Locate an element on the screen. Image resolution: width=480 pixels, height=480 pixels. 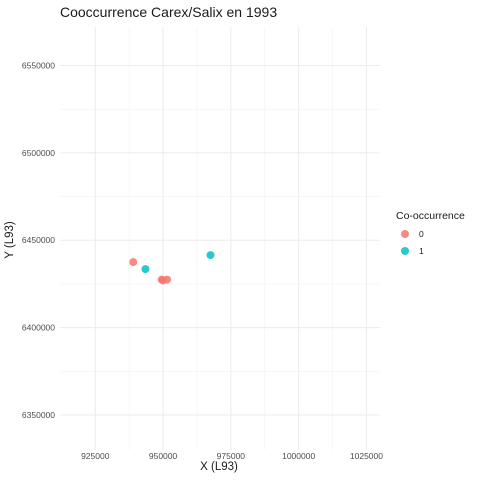
x-tick-label: 975000 is located at coordinates (231, 456).